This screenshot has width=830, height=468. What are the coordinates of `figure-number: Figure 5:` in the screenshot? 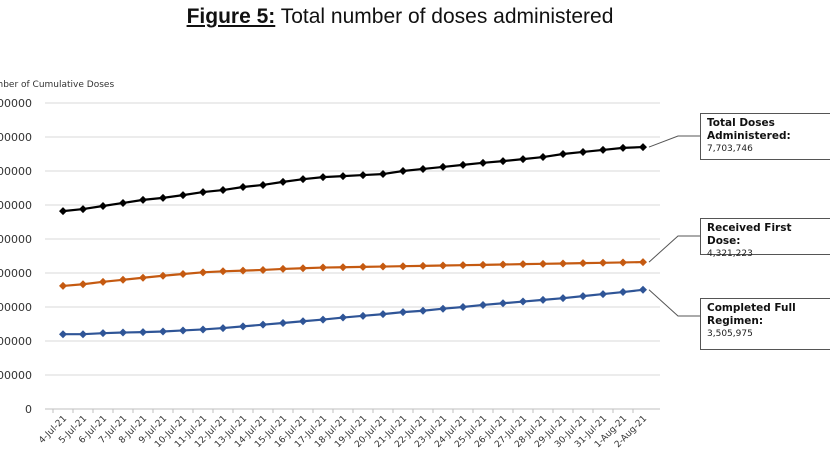 It's located at (231, 16).